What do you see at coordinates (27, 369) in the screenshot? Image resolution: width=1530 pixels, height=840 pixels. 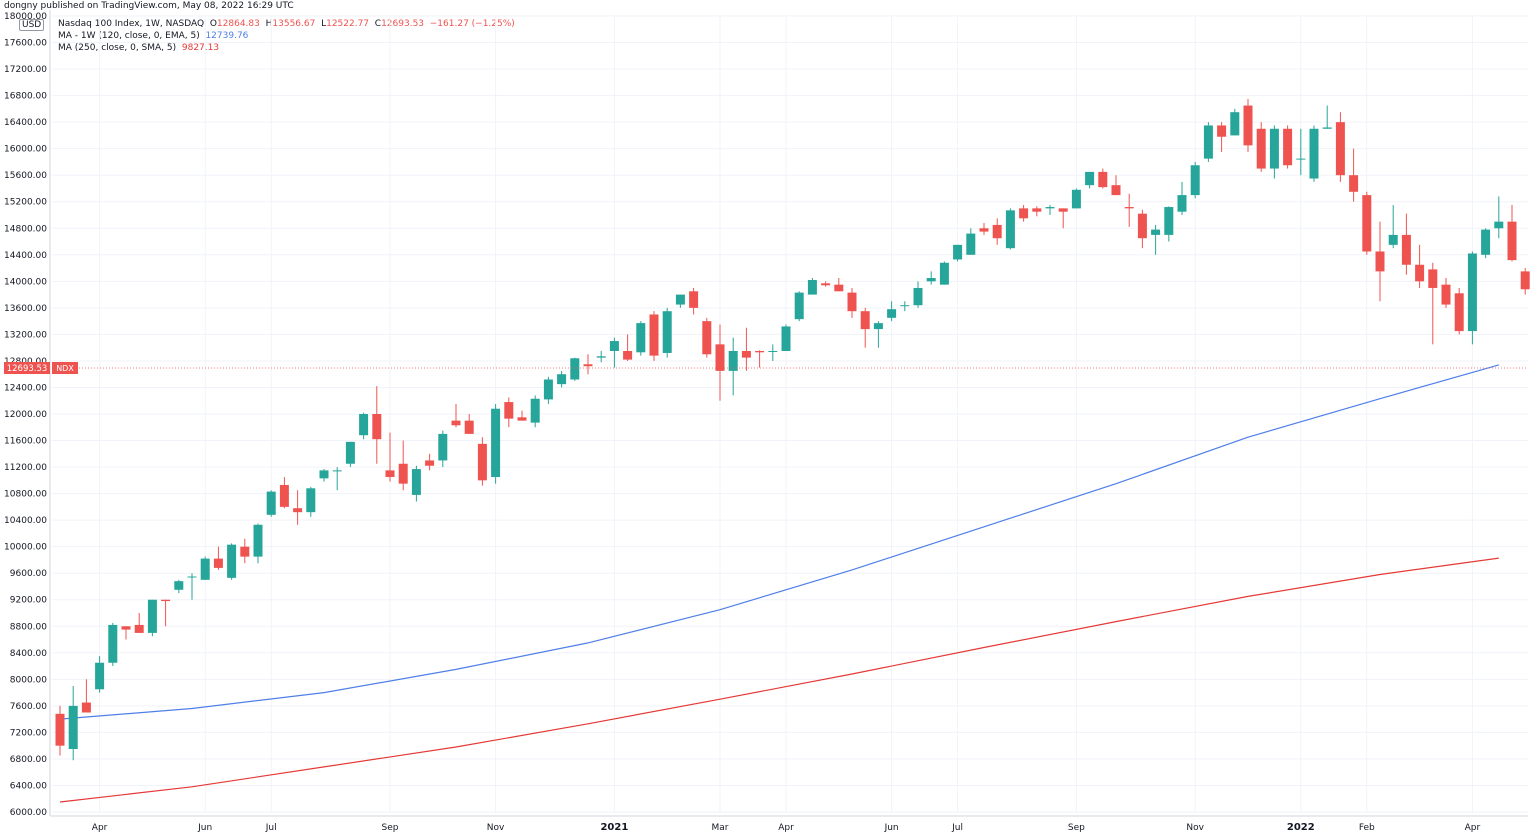 I see `price-label-value: 12693.53` at bounding box center [27, 369].